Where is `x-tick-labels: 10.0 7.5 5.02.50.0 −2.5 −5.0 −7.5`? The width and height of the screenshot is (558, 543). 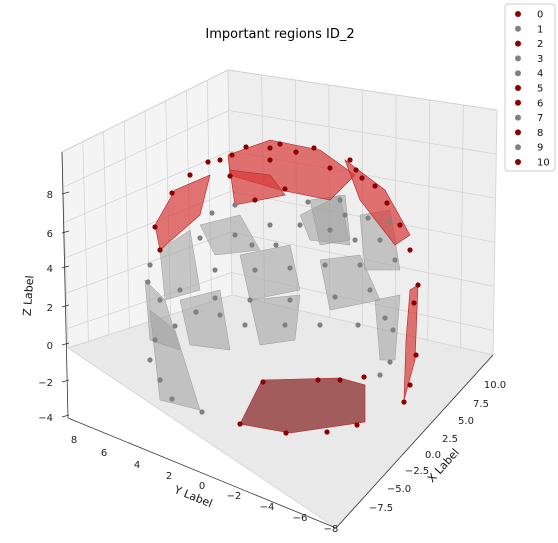
x-tick-labels: 10.0 7.5 5.02.50.0 −2.5 −5.0 −7.5 is located at coordinates (437, 447).